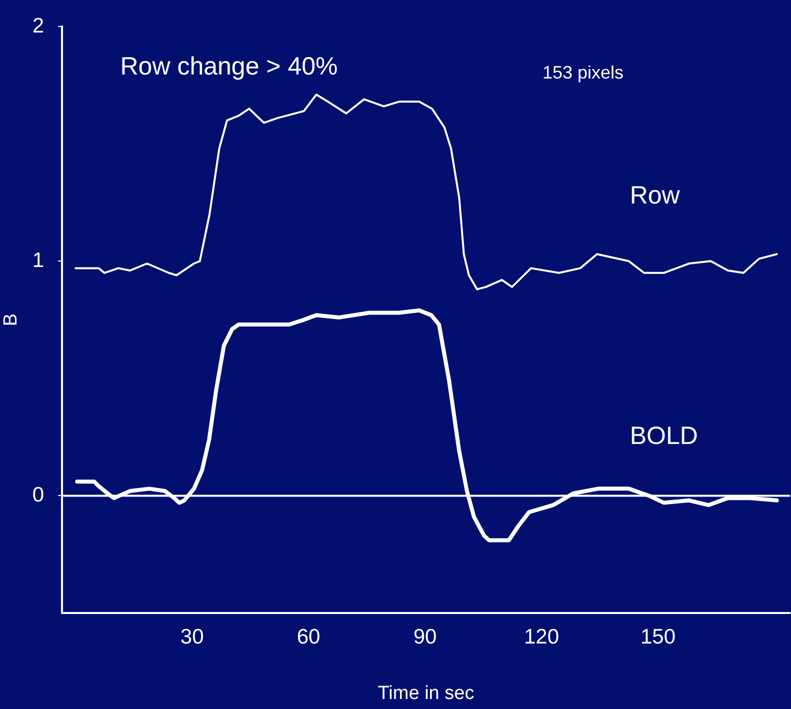 The width and height of the screenshot is (791, 709). Describe the element at coordinates (655, 196) in the screenshot. I see `text: Row` at that location.